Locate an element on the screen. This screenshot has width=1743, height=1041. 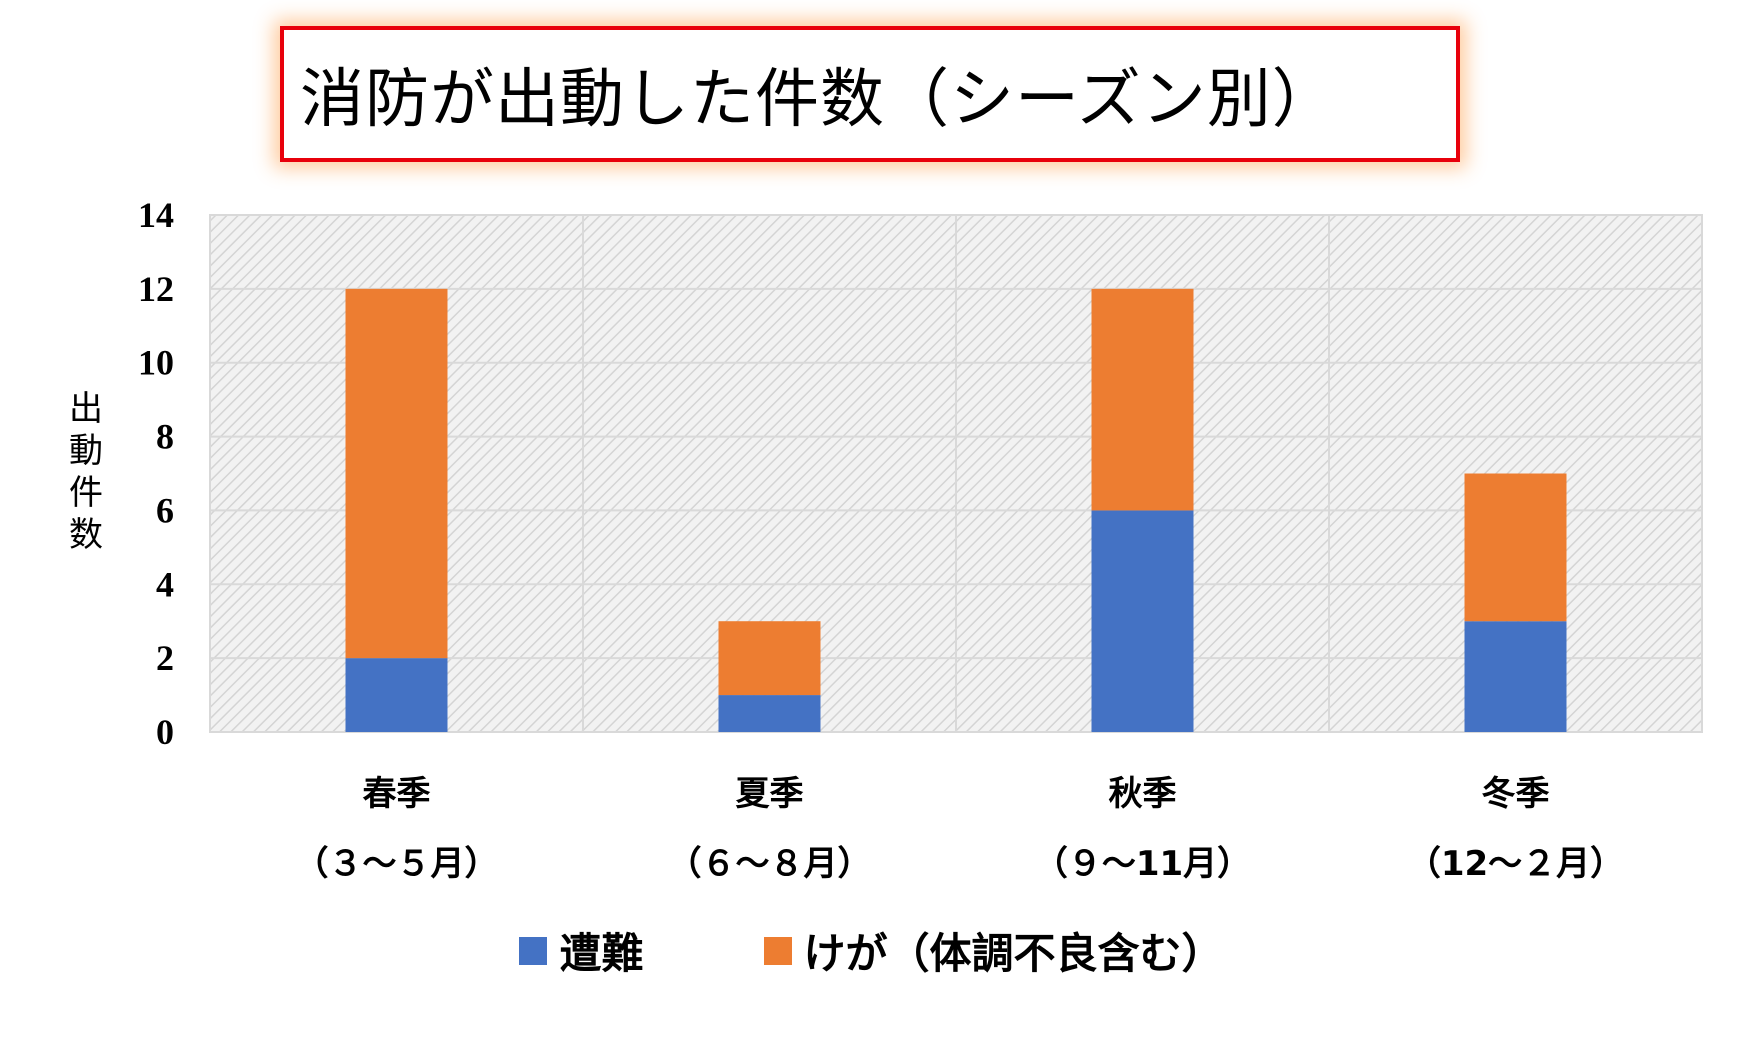
y-tick-label: 12 is located at coordinates (156, 289).